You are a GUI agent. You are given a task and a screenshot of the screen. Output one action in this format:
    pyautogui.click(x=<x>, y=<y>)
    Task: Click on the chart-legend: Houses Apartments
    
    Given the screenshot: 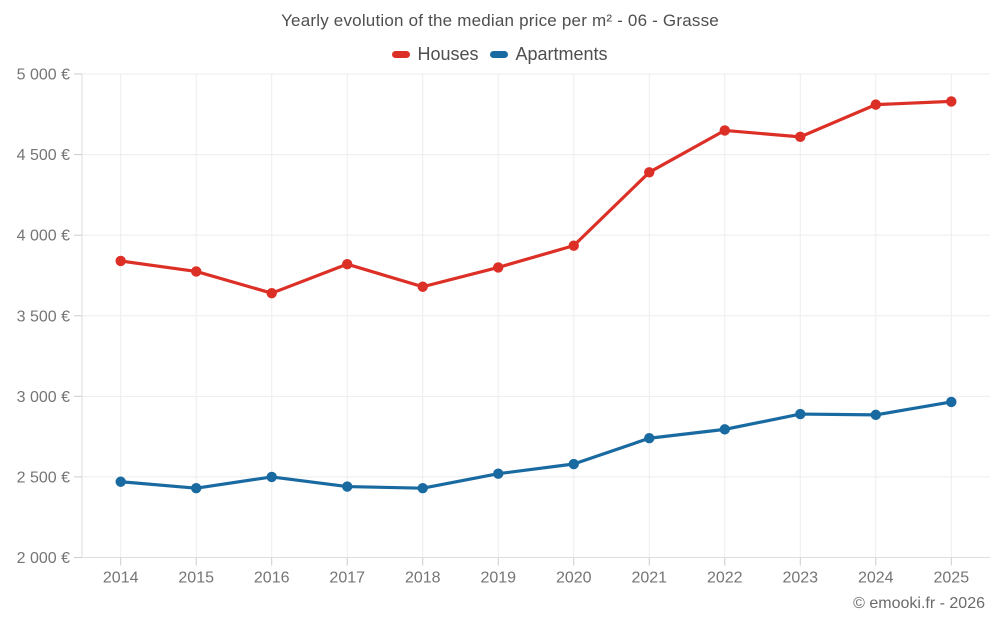 What is the action you would take?
    pyautogui.click(x=500, y=54)
    